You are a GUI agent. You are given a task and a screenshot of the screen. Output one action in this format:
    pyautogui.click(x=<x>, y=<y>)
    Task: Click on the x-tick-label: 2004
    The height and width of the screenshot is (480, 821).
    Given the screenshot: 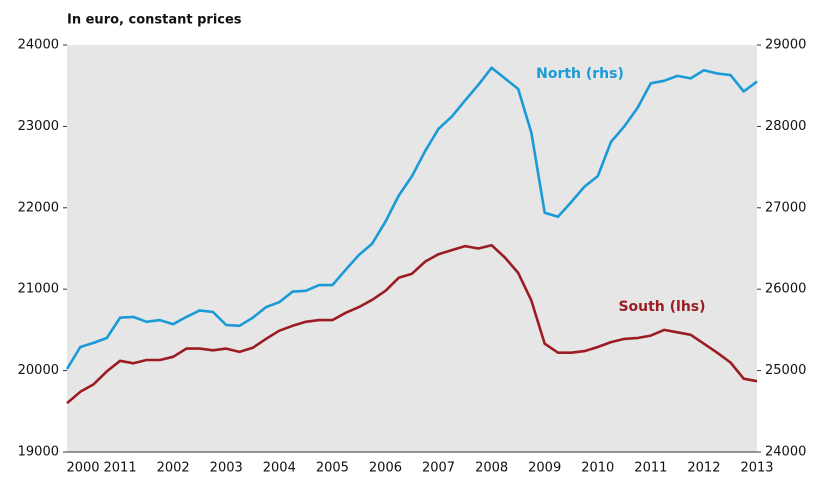 What is the action you would take?
    pyautogui.click(x=279, y=468)
    